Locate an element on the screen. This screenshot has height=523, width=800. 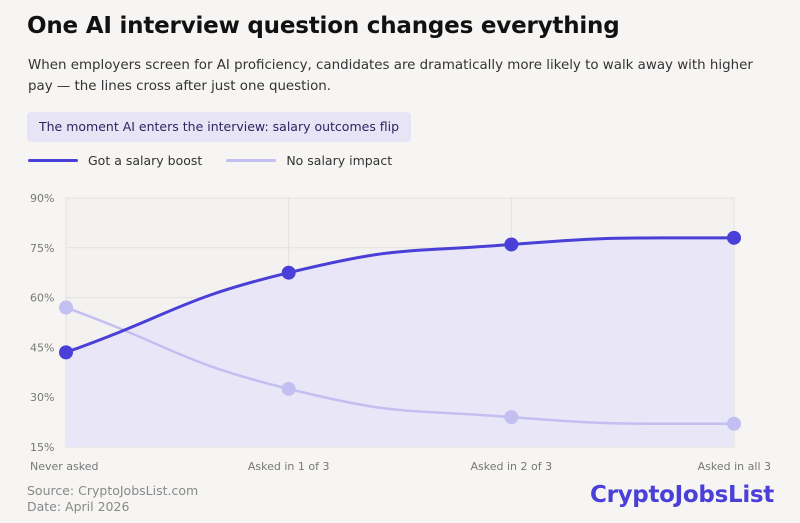
legend-label-none: No salary impact is located at coordinates (339, 160).